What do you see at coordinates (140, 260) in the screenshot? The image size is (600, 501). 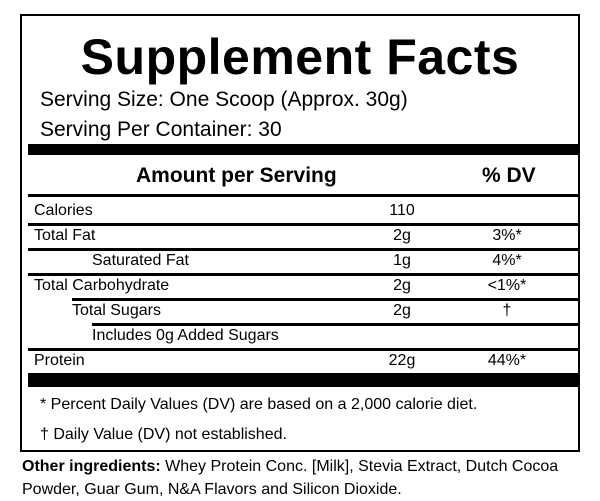 I see `row-name: Saturated Fat` at bounding box center [140, 260].